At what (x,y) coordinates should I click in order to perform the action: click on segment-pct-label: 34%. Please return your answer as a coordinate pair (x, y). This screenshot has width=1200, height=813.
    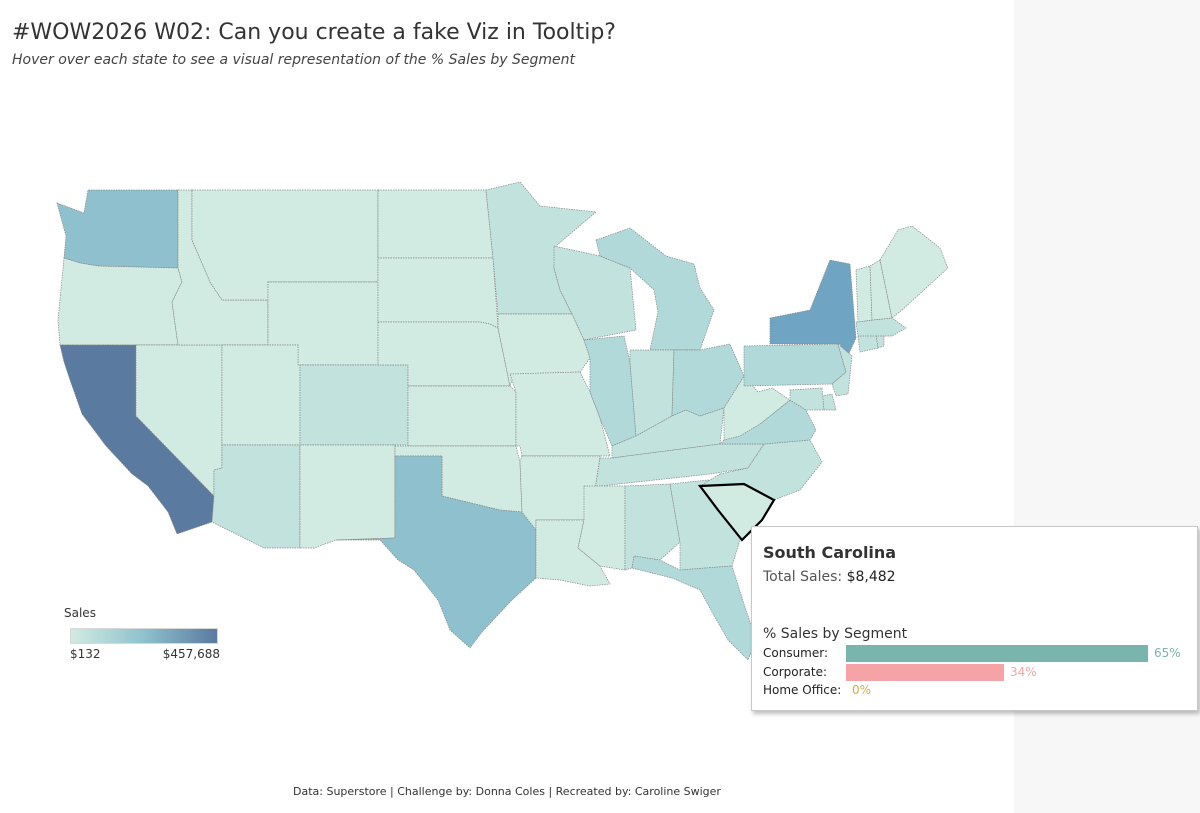
    Looking at the image, I should click on (1023, 672).